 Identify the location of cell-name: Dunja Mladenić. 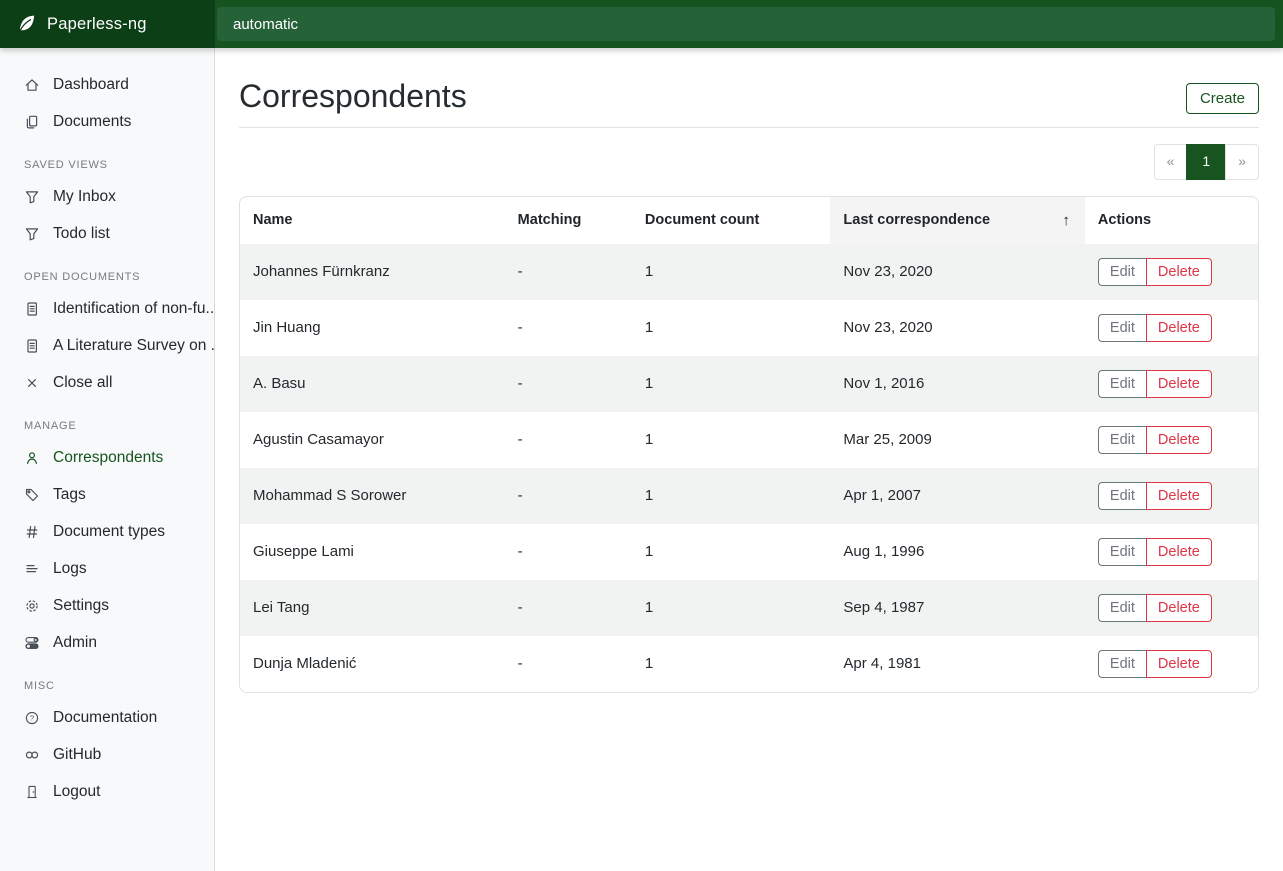
(305, 664).